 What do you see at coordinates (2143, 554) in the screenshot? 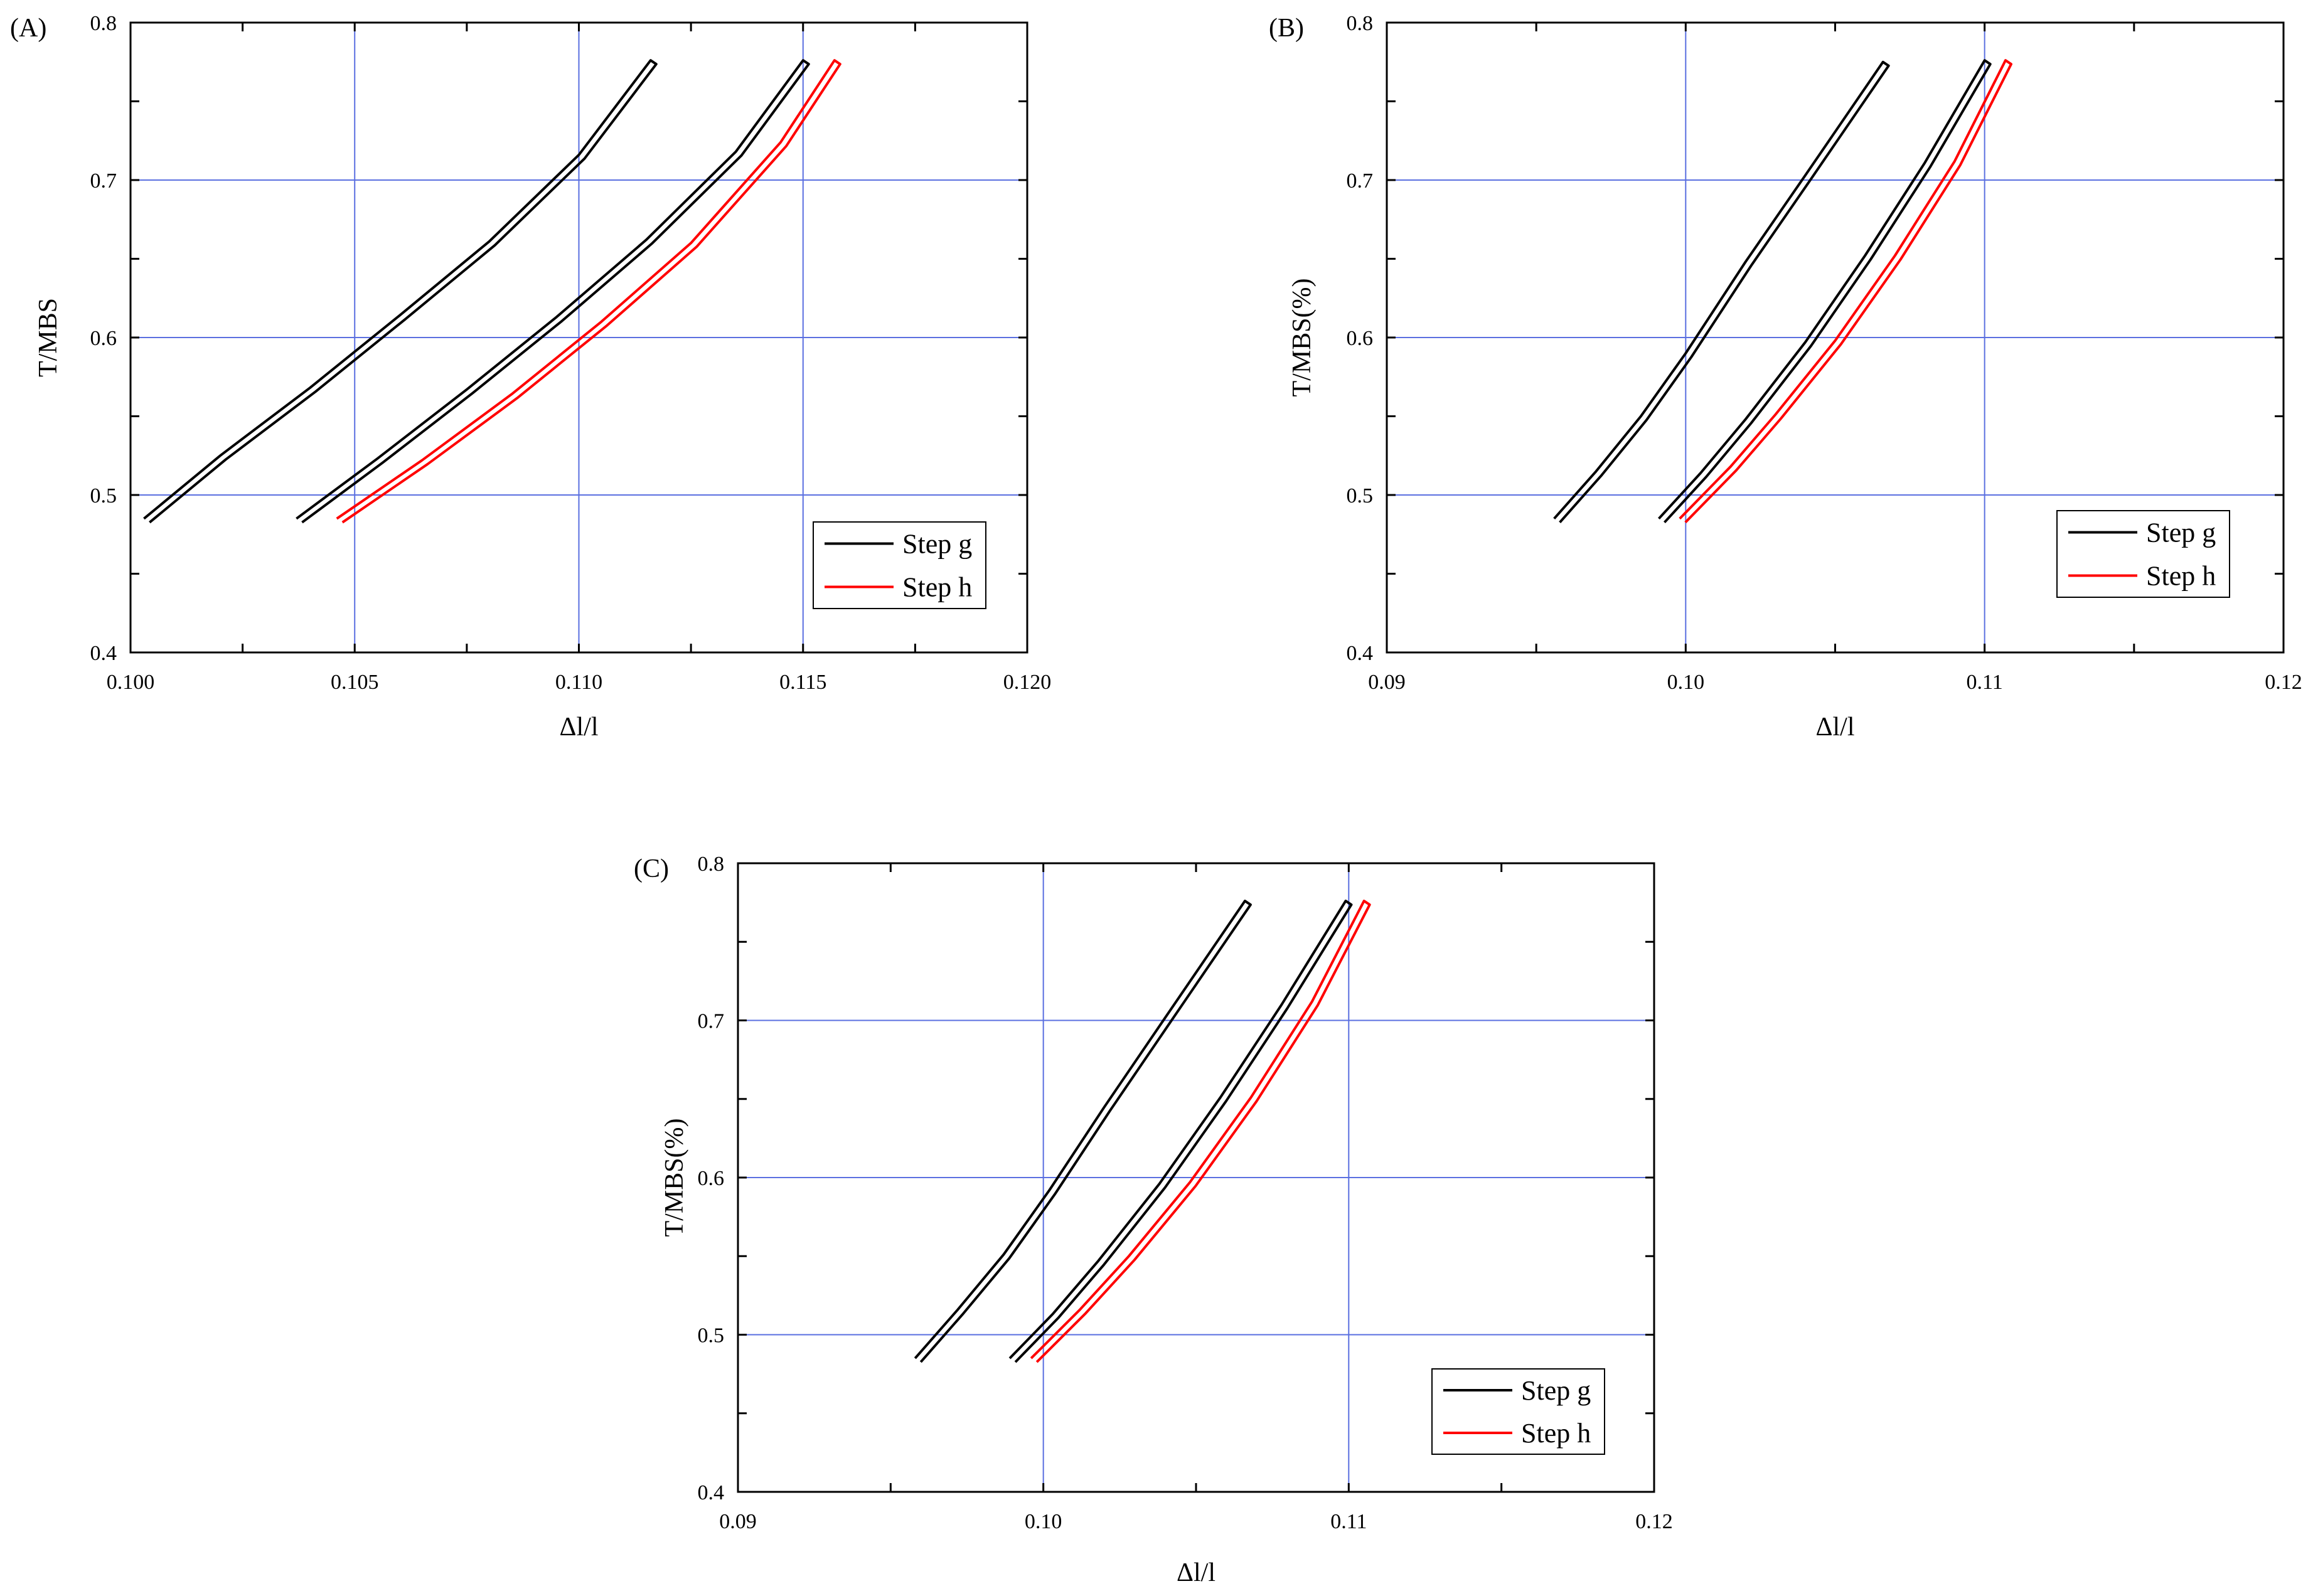
I see `panel-b-legend-box` at bounding box center [2143, 554].